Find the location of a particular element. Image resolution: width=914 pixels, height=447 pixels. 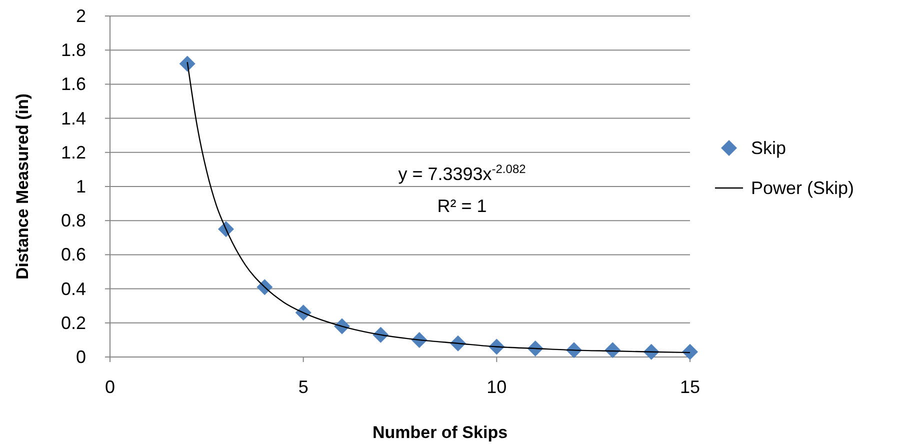

legend-label: Skip is located at coordinates (768, 148).